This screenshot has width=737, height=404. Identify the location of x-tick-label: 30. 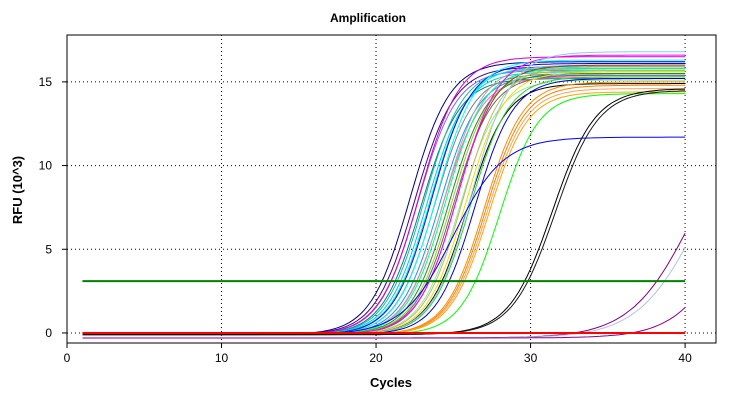
(531, 358).